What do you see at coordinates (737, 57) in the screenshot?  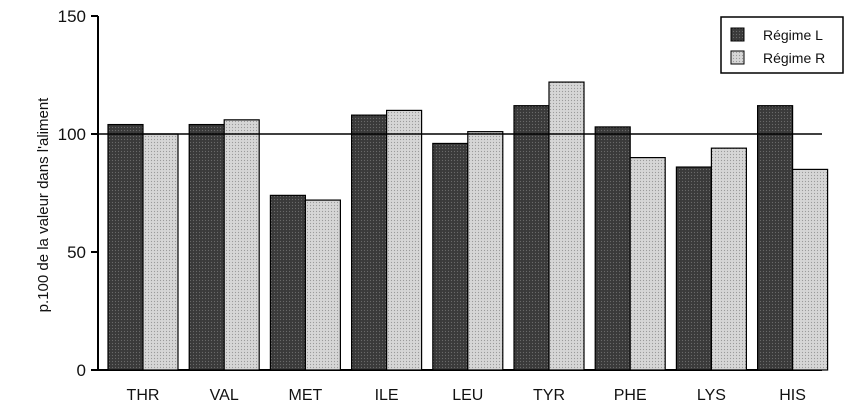 I see `legend-swatch-regime-r` at bounding box center [737, 57].